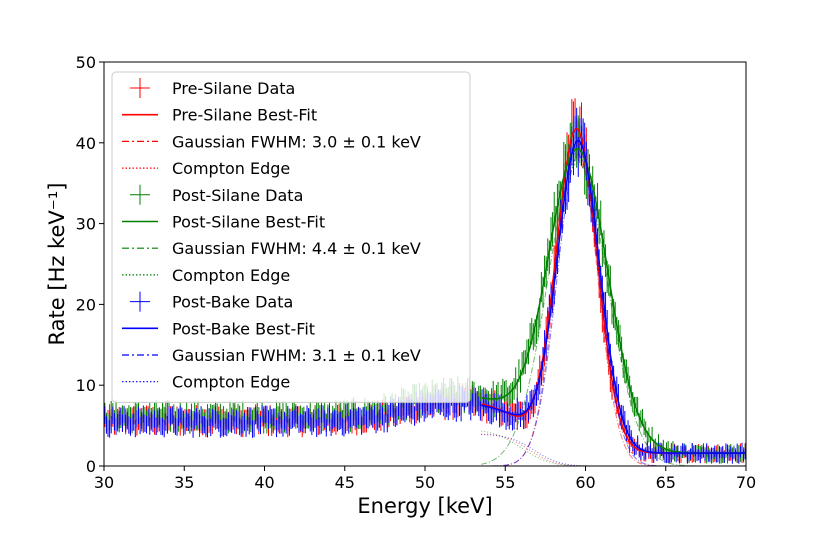 The image size is (830, 533). Describe the element at coordinates (585, 482) in the screenshot. I see `x-tick-label: 60` at that location.